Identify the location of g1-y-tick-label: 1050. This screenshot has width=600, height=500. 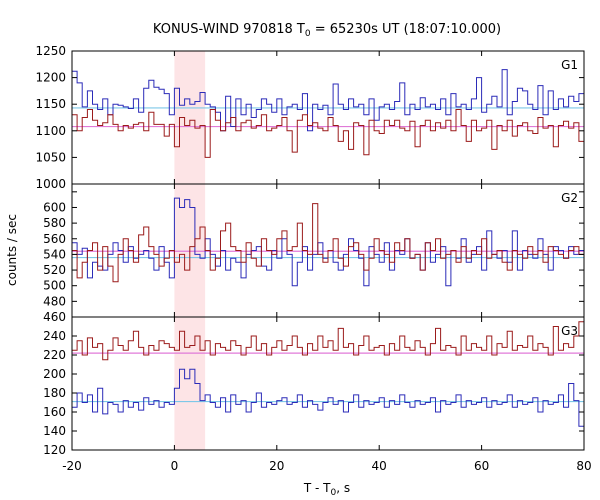
(50, 157).